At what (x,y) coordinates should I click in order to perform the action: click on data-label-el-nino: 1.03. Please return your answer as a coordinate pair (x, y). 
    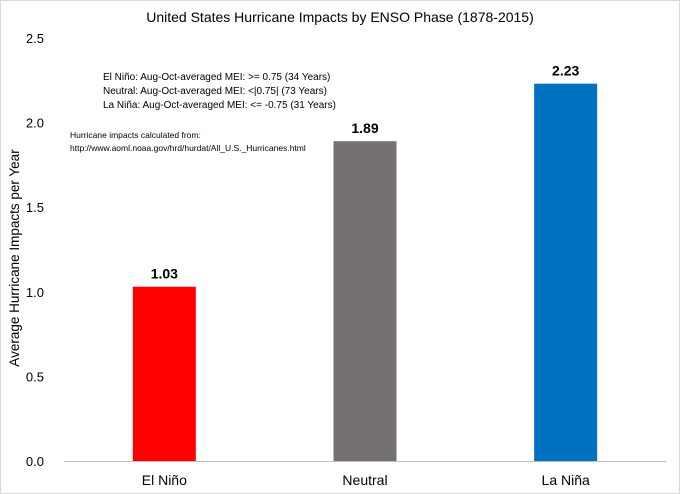
    Looking at the image, I should click on (164, 274).